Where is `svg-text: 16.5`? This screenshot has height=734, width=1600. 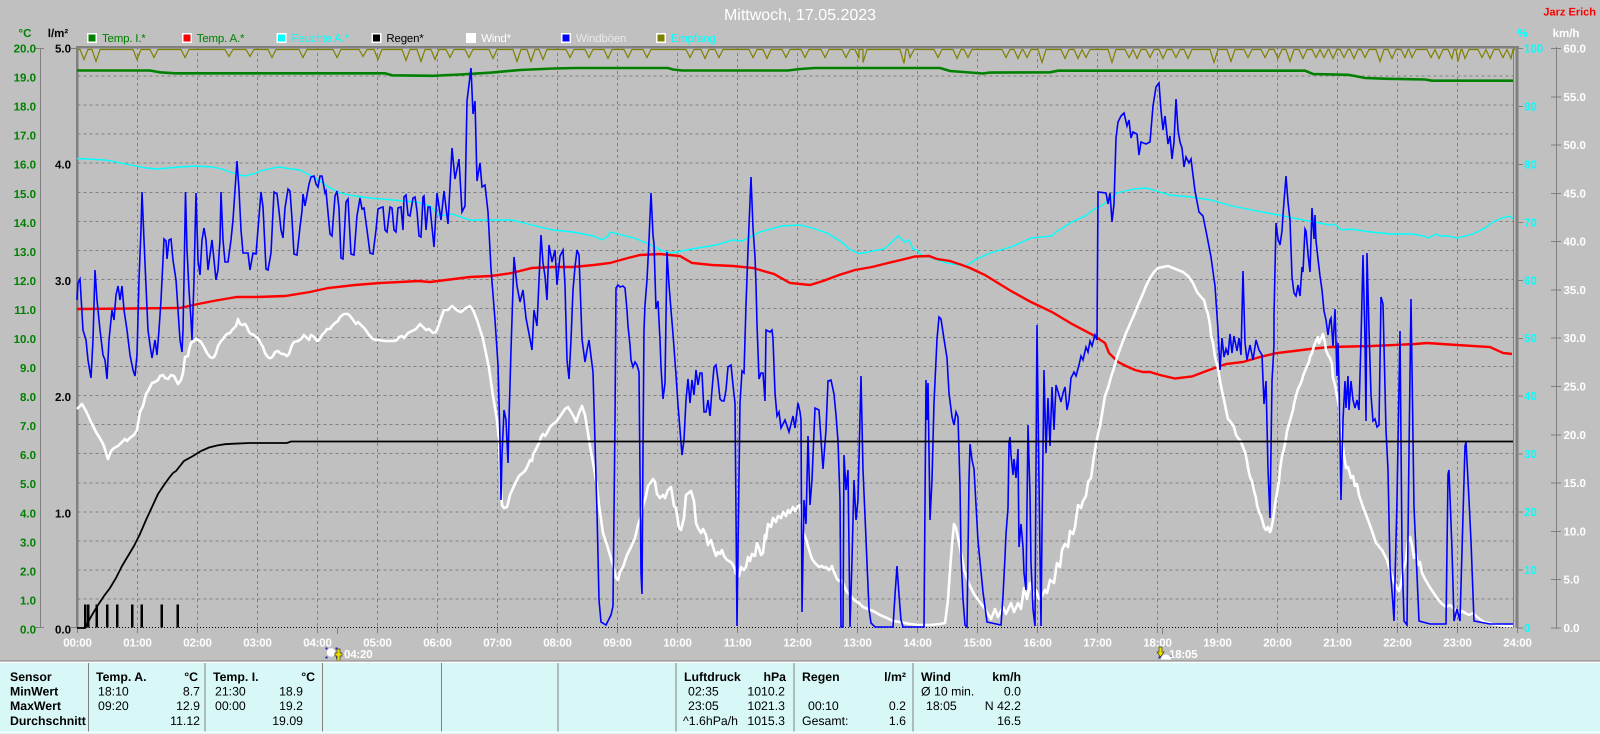 svg-text: 16.5 is located at coordinates (1009, 721).